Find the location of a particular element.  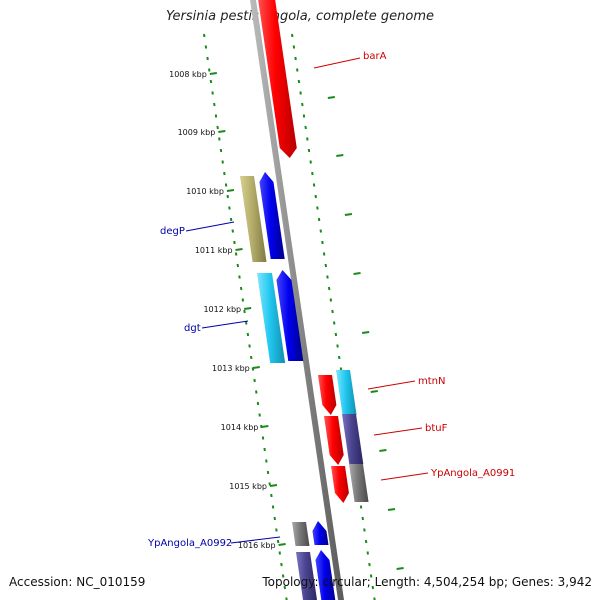

ruler-tick: 1010 kbp is located at coordinates (269, 201).